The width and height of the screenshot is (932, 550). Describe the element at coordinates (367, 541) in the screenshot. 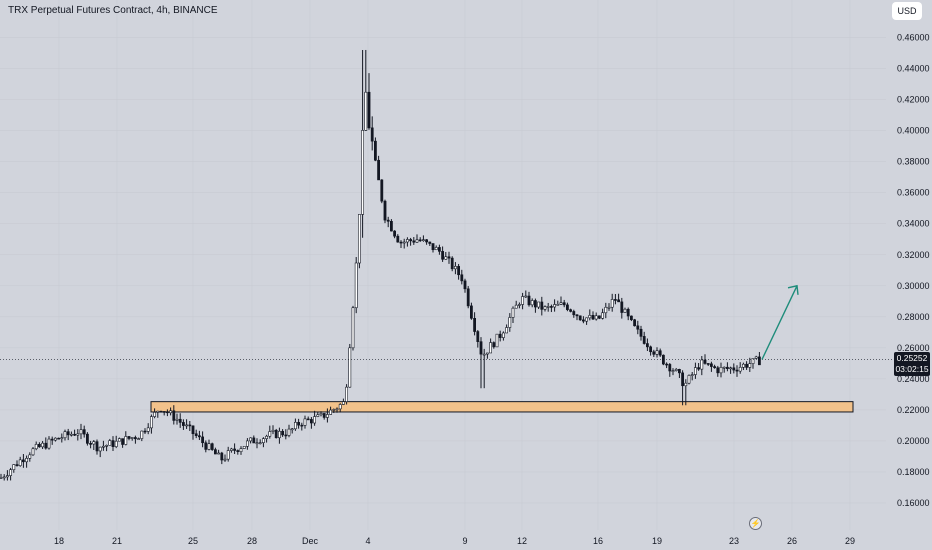

I see `x-tick-label: 4` at that location.